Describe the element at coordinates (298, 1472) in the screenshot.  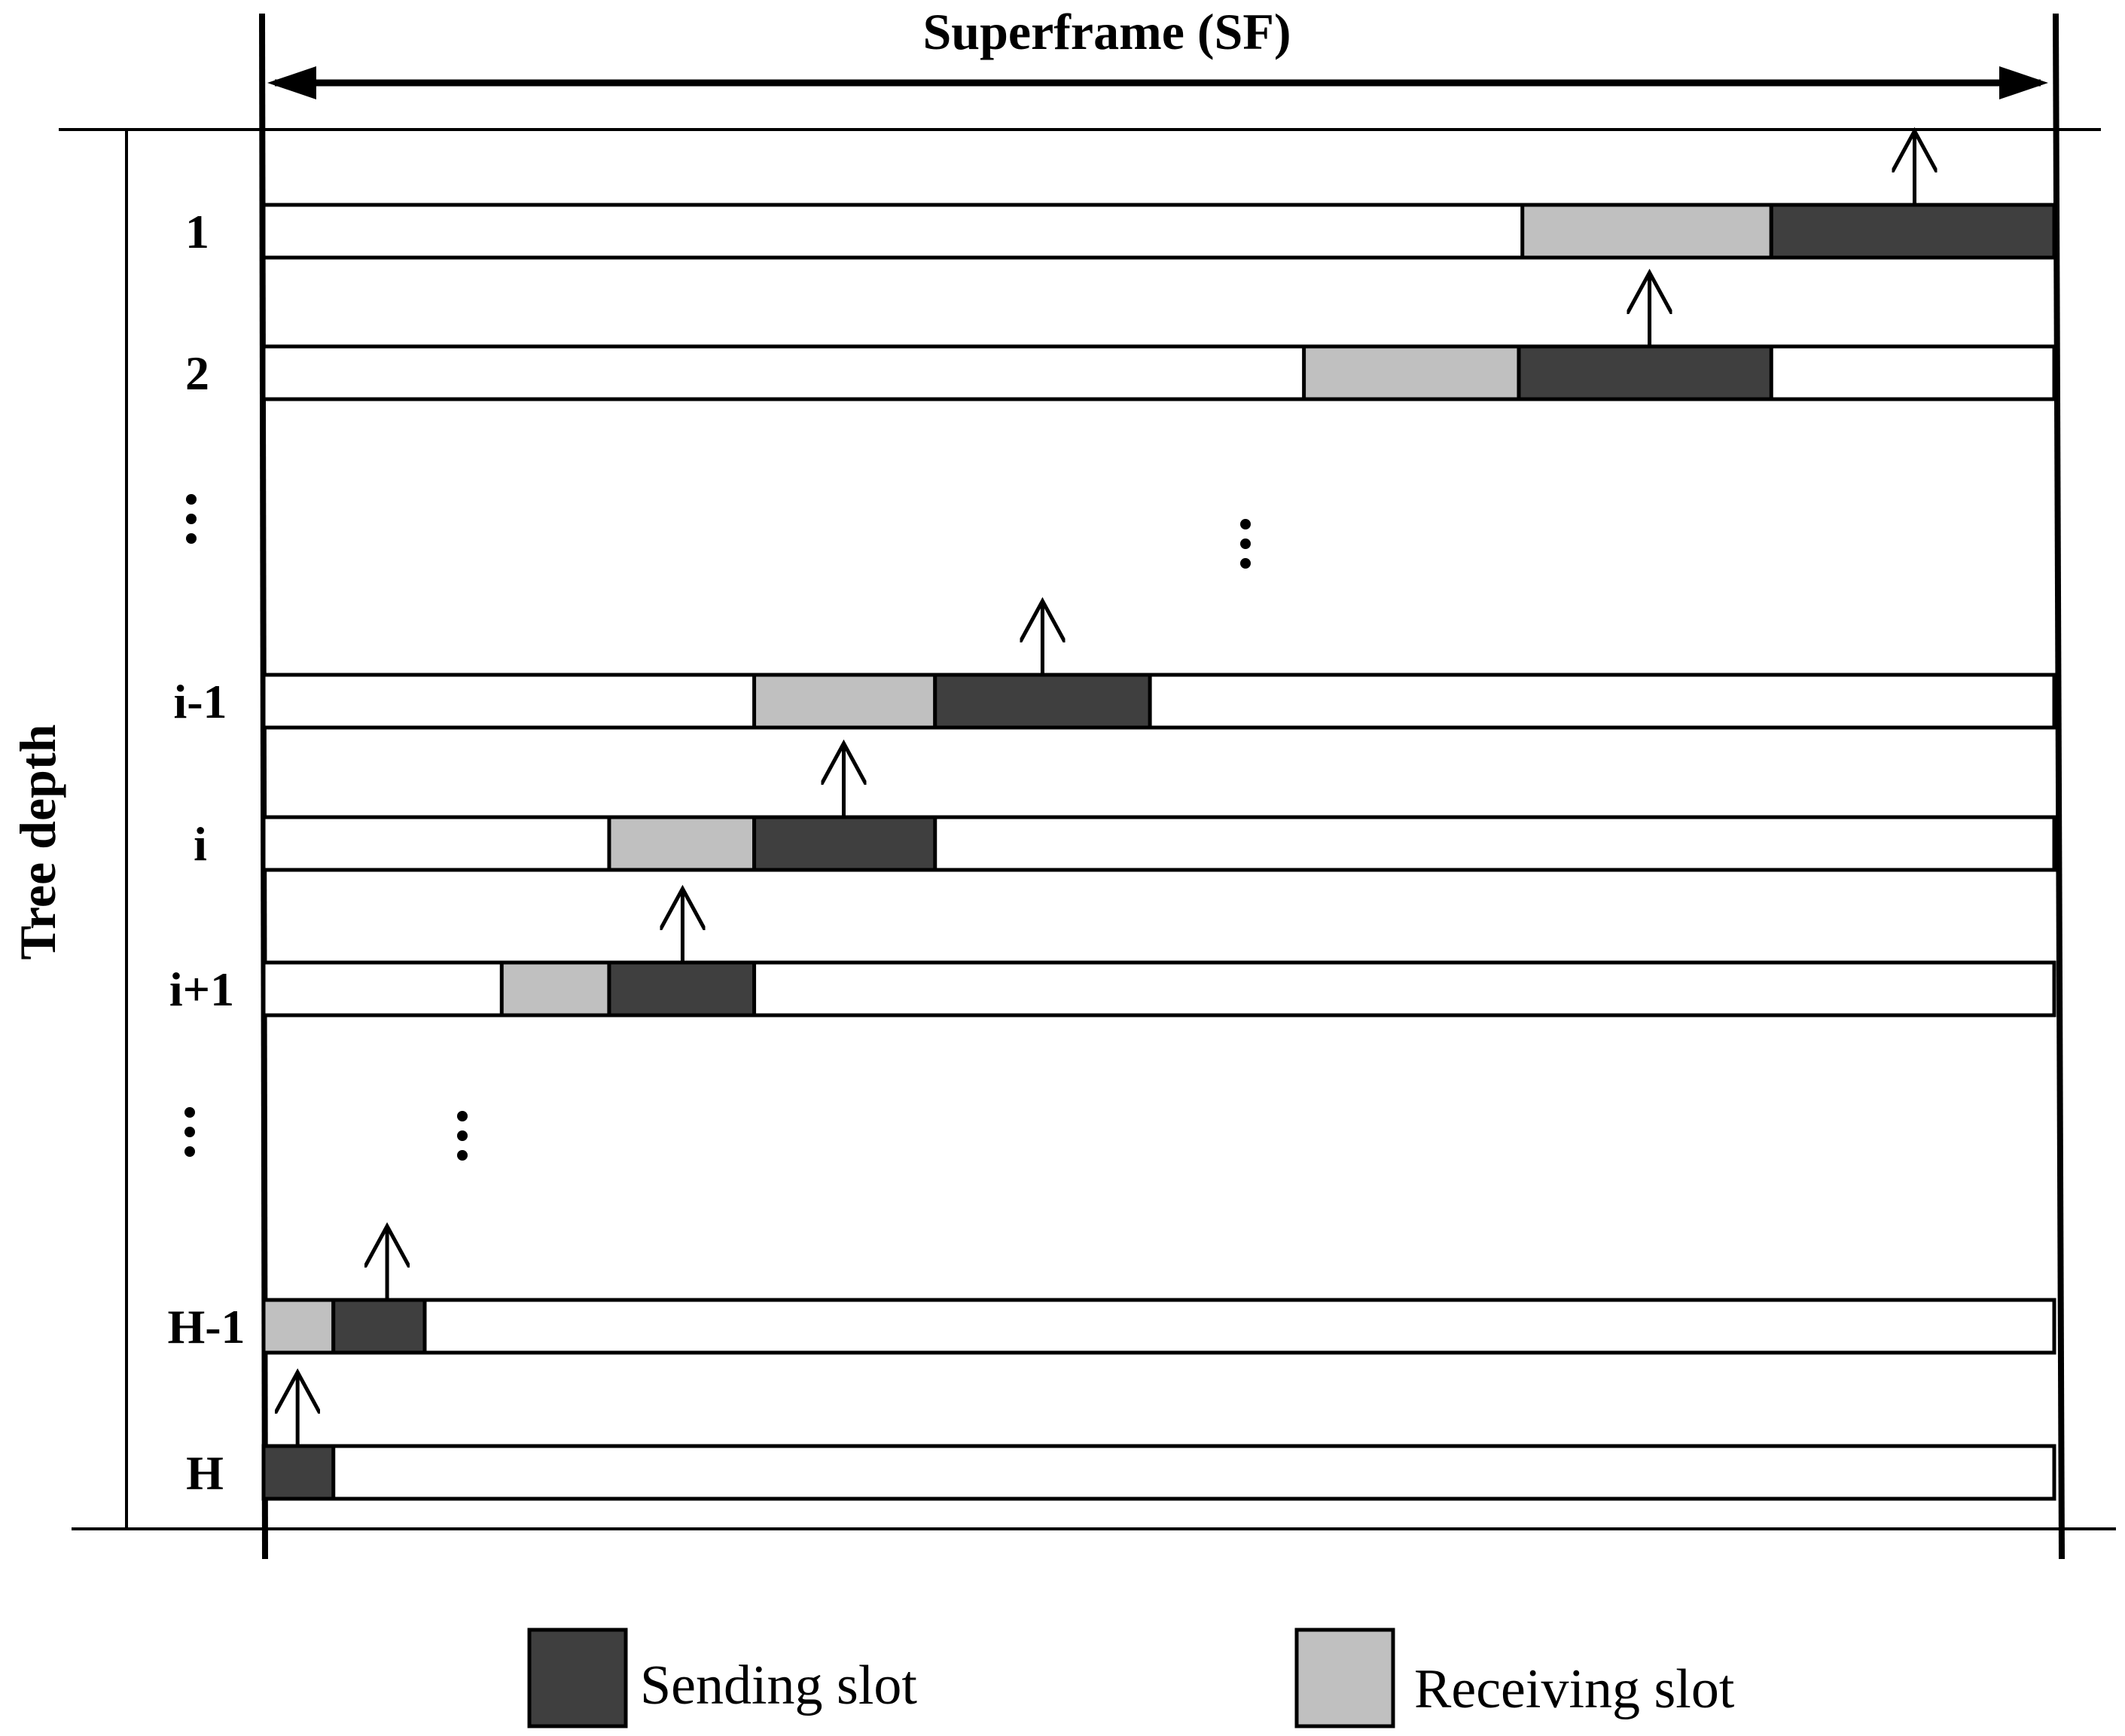
I see `sending-slot-H` at that location.